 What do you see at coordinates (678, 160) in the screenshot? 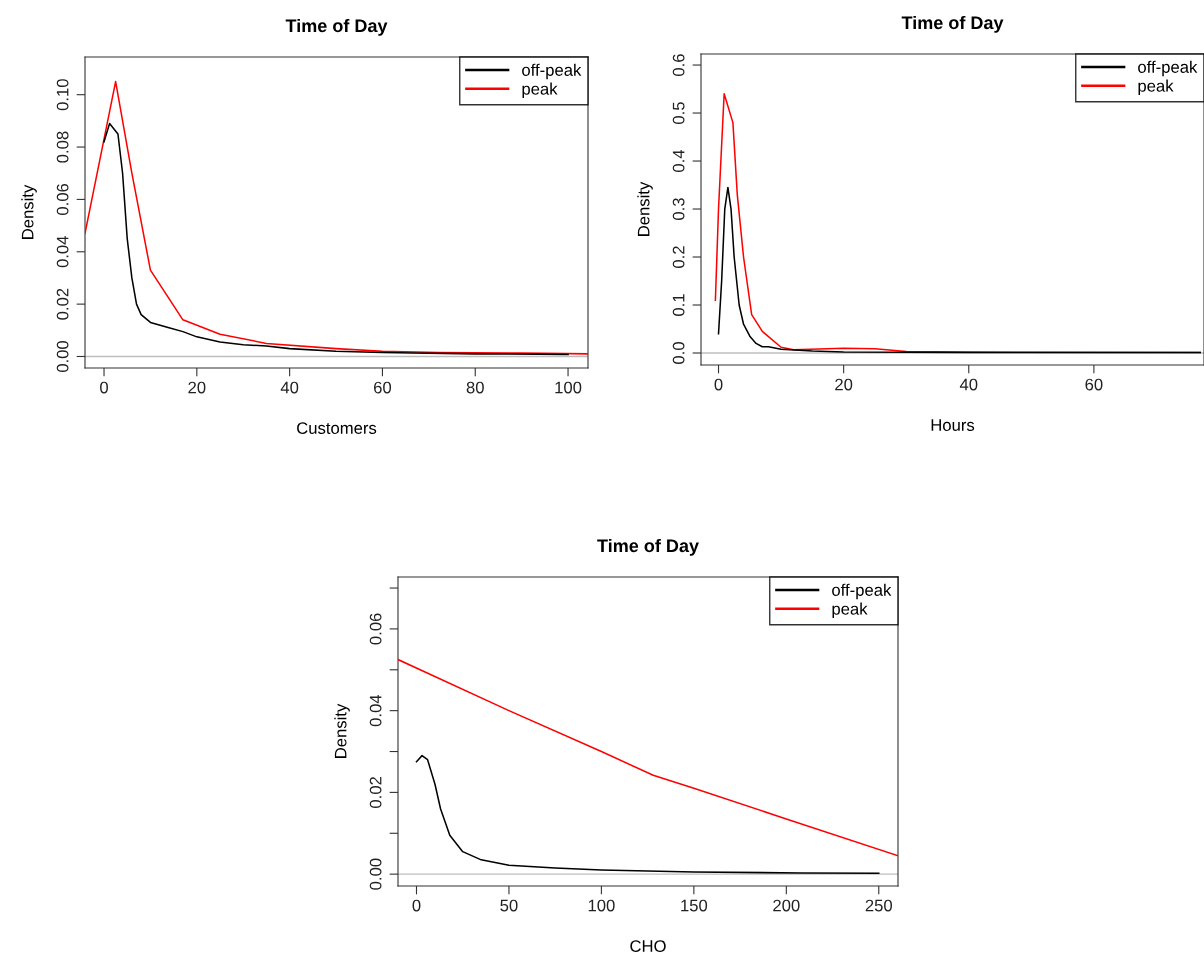
I see `y-tick-label: 0.4` at bounding box center [678, 160].